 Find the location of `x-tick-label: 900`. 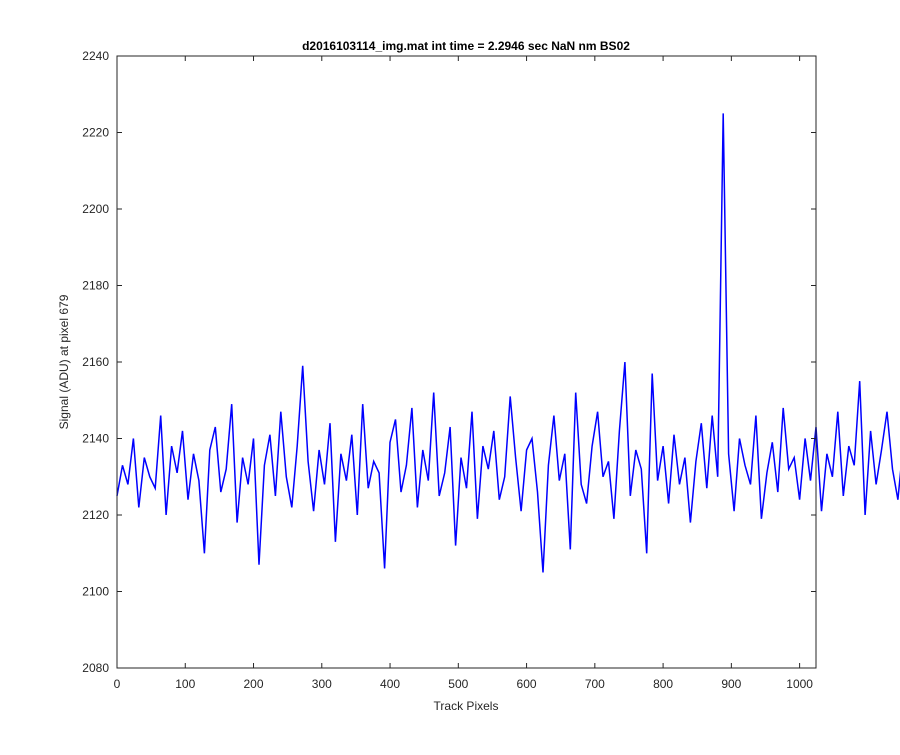

x-tick-label: 900 is located at coordinates (731, 684).